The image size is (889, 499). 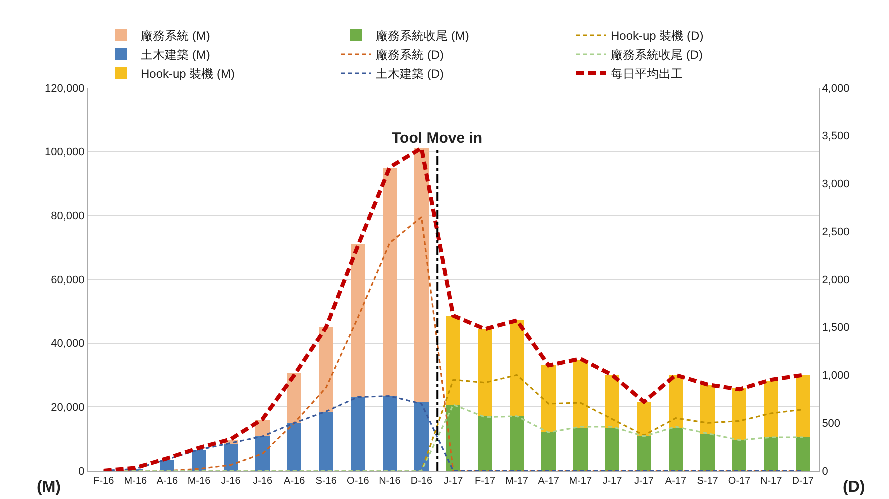 I want to click on y-tick-label: 120,000, so click(x=65, y=88).